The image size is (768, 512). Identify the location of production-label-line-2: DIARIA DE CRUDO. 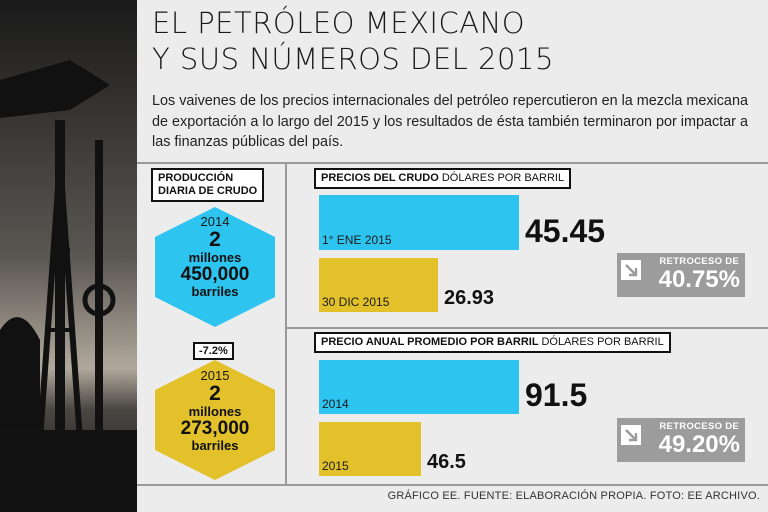
(208, 191).